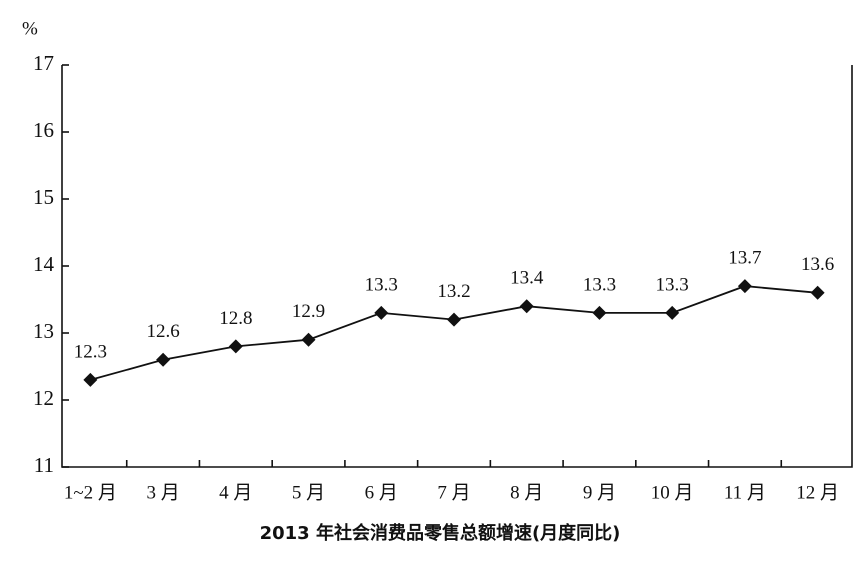 The image size is (865, 568). Describe the element at coordinates (308, 492) in the screenshot. I see `x-tick-label: 5 月` at that location.